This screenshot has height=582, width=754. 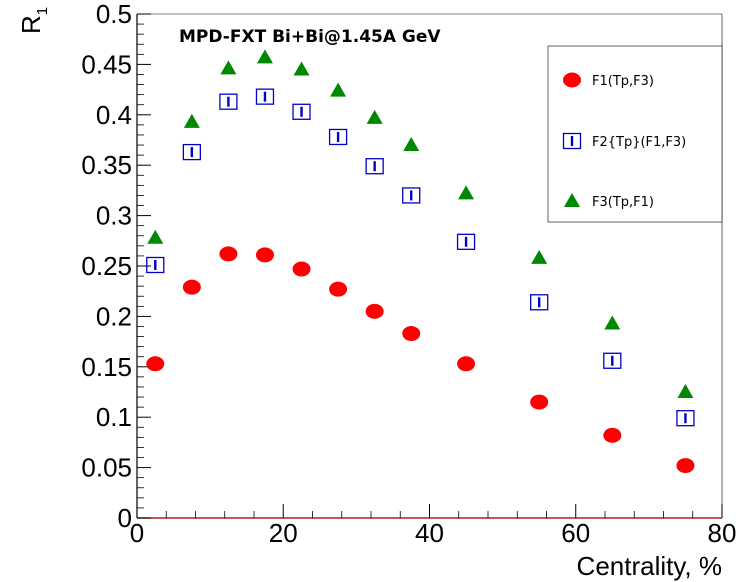 I want to click on legend-item: F3(Tp,F1), so click(x=609, y=201).